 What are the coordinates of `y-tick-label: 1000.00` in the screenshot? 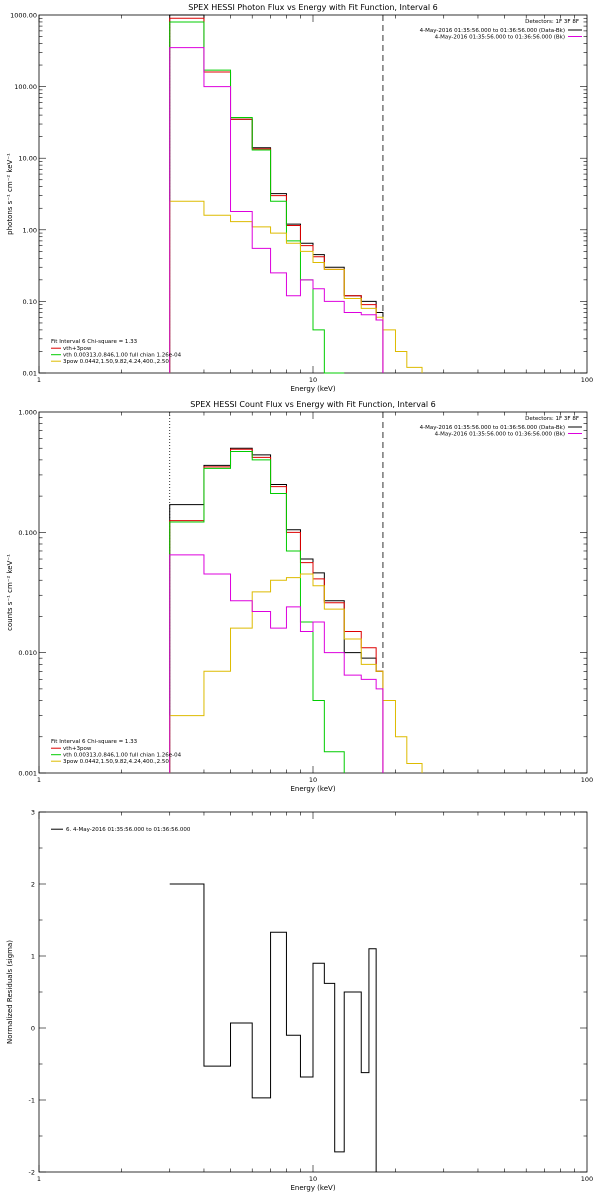 It's located at (23, 16).